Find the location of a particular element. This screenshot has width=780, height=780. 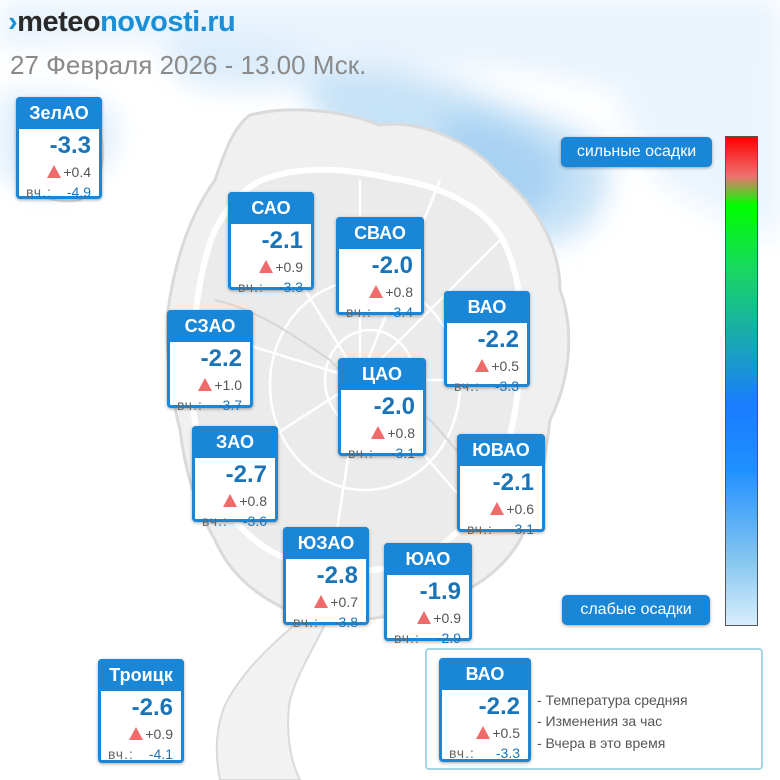

legend-sample-yesterday: вч.: -3.3 is located at coordinates (484, 753).